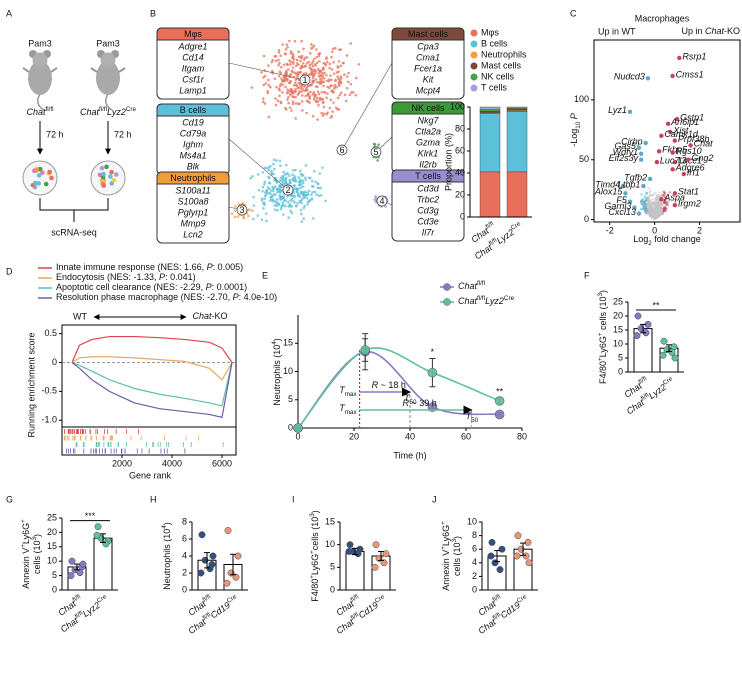 Image resolution: width=742 pixels, height=682 pixels. Describe the element at coordinates (267, 71) in the screenshot. I see `leader-line` at that location.